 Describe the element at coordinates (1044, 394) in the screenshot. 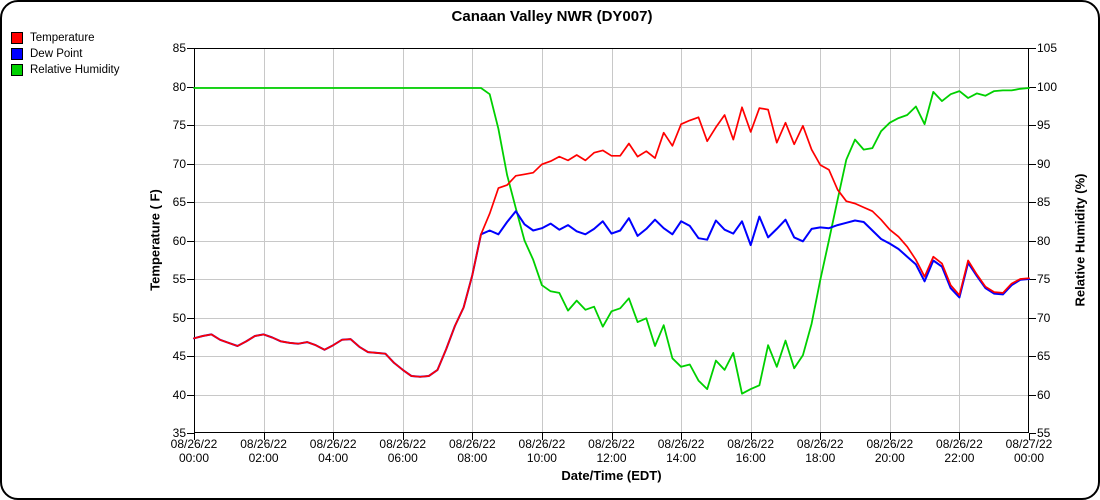

I see `y-tick-label-right: 60` at that location.